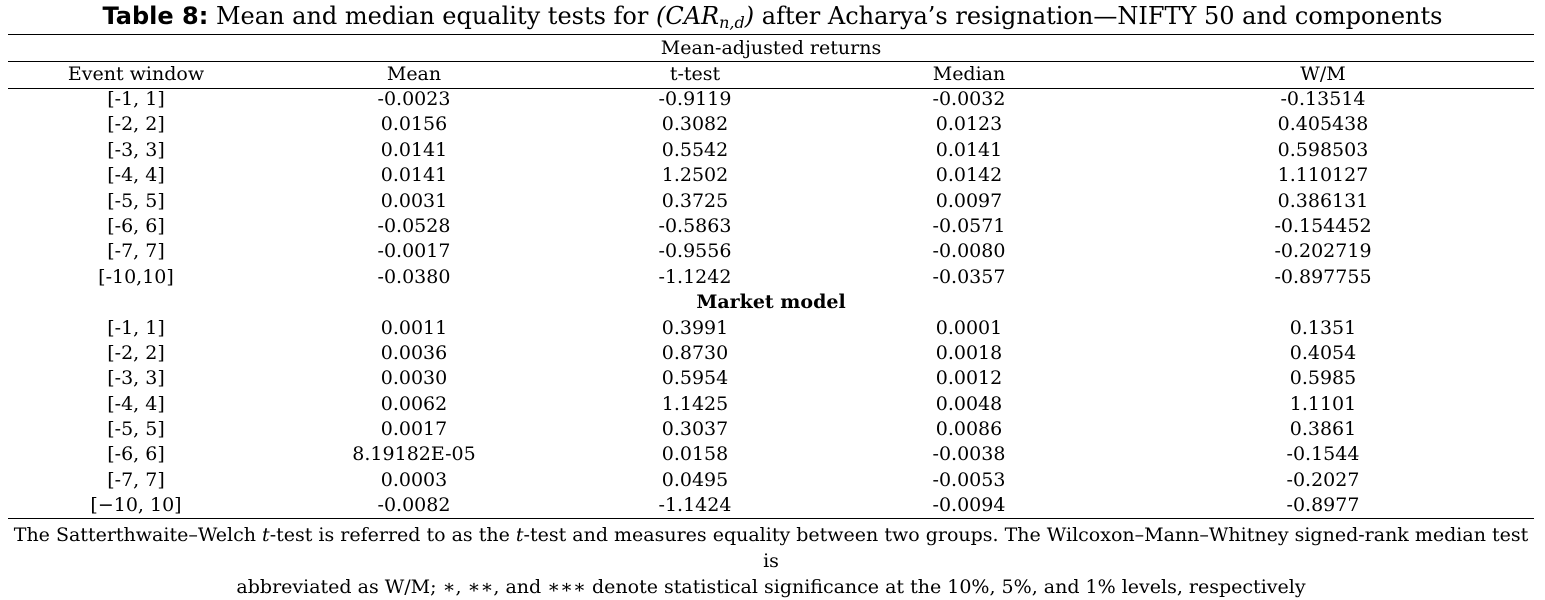 This screenshot has width=1545, height=600. I want to click on table-row: [-3, 3] 0.0030 0.5954 0.0012 0.5985, so click(771, 378).